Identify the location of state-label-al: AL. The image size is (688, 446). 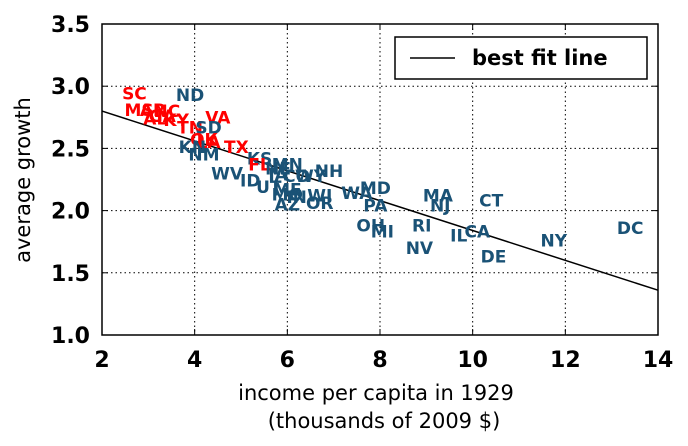
(155, 120).